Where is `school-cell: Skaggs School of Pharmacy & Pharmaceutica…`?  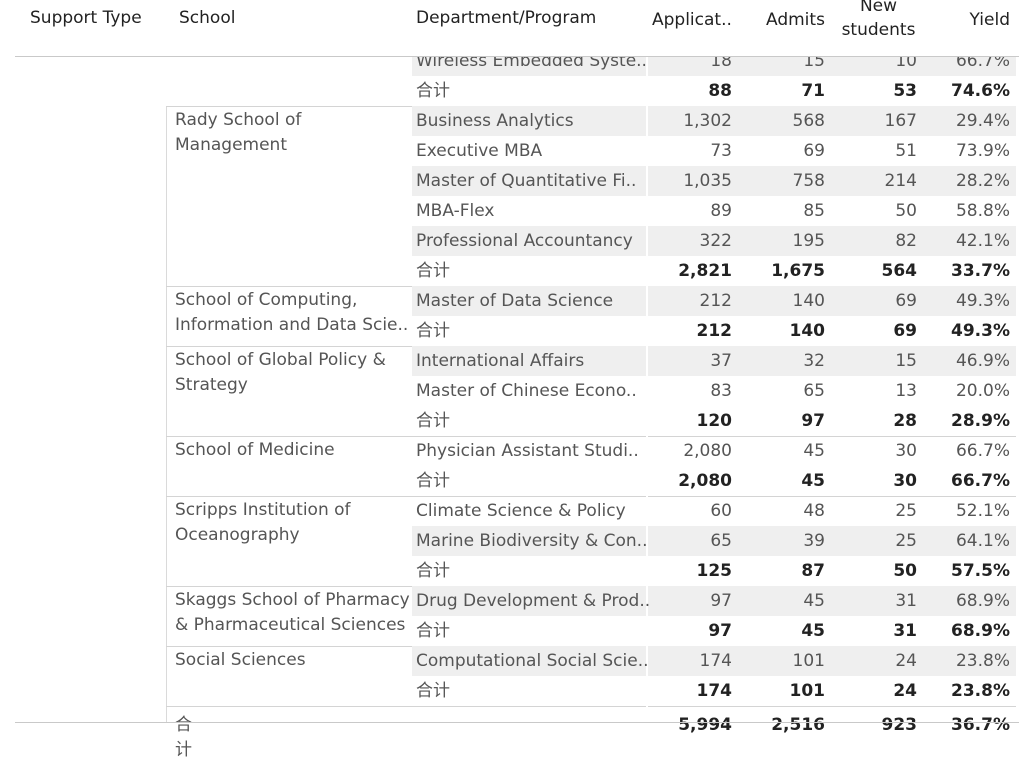
school-cell: Skaggs School of Pharmacy & Pharmaceutica… is located at coordinates (293, 613).